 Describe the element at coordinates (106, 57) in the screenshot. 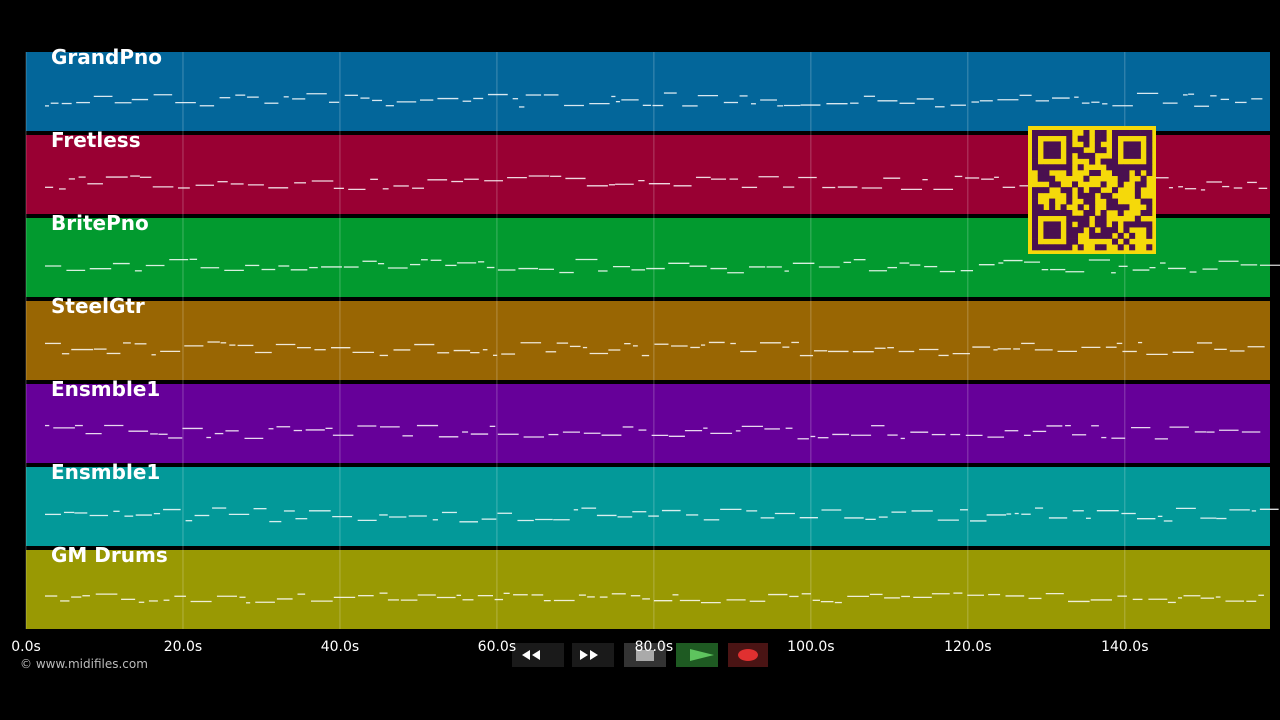

I see `track-name: GrandPno` at that location.